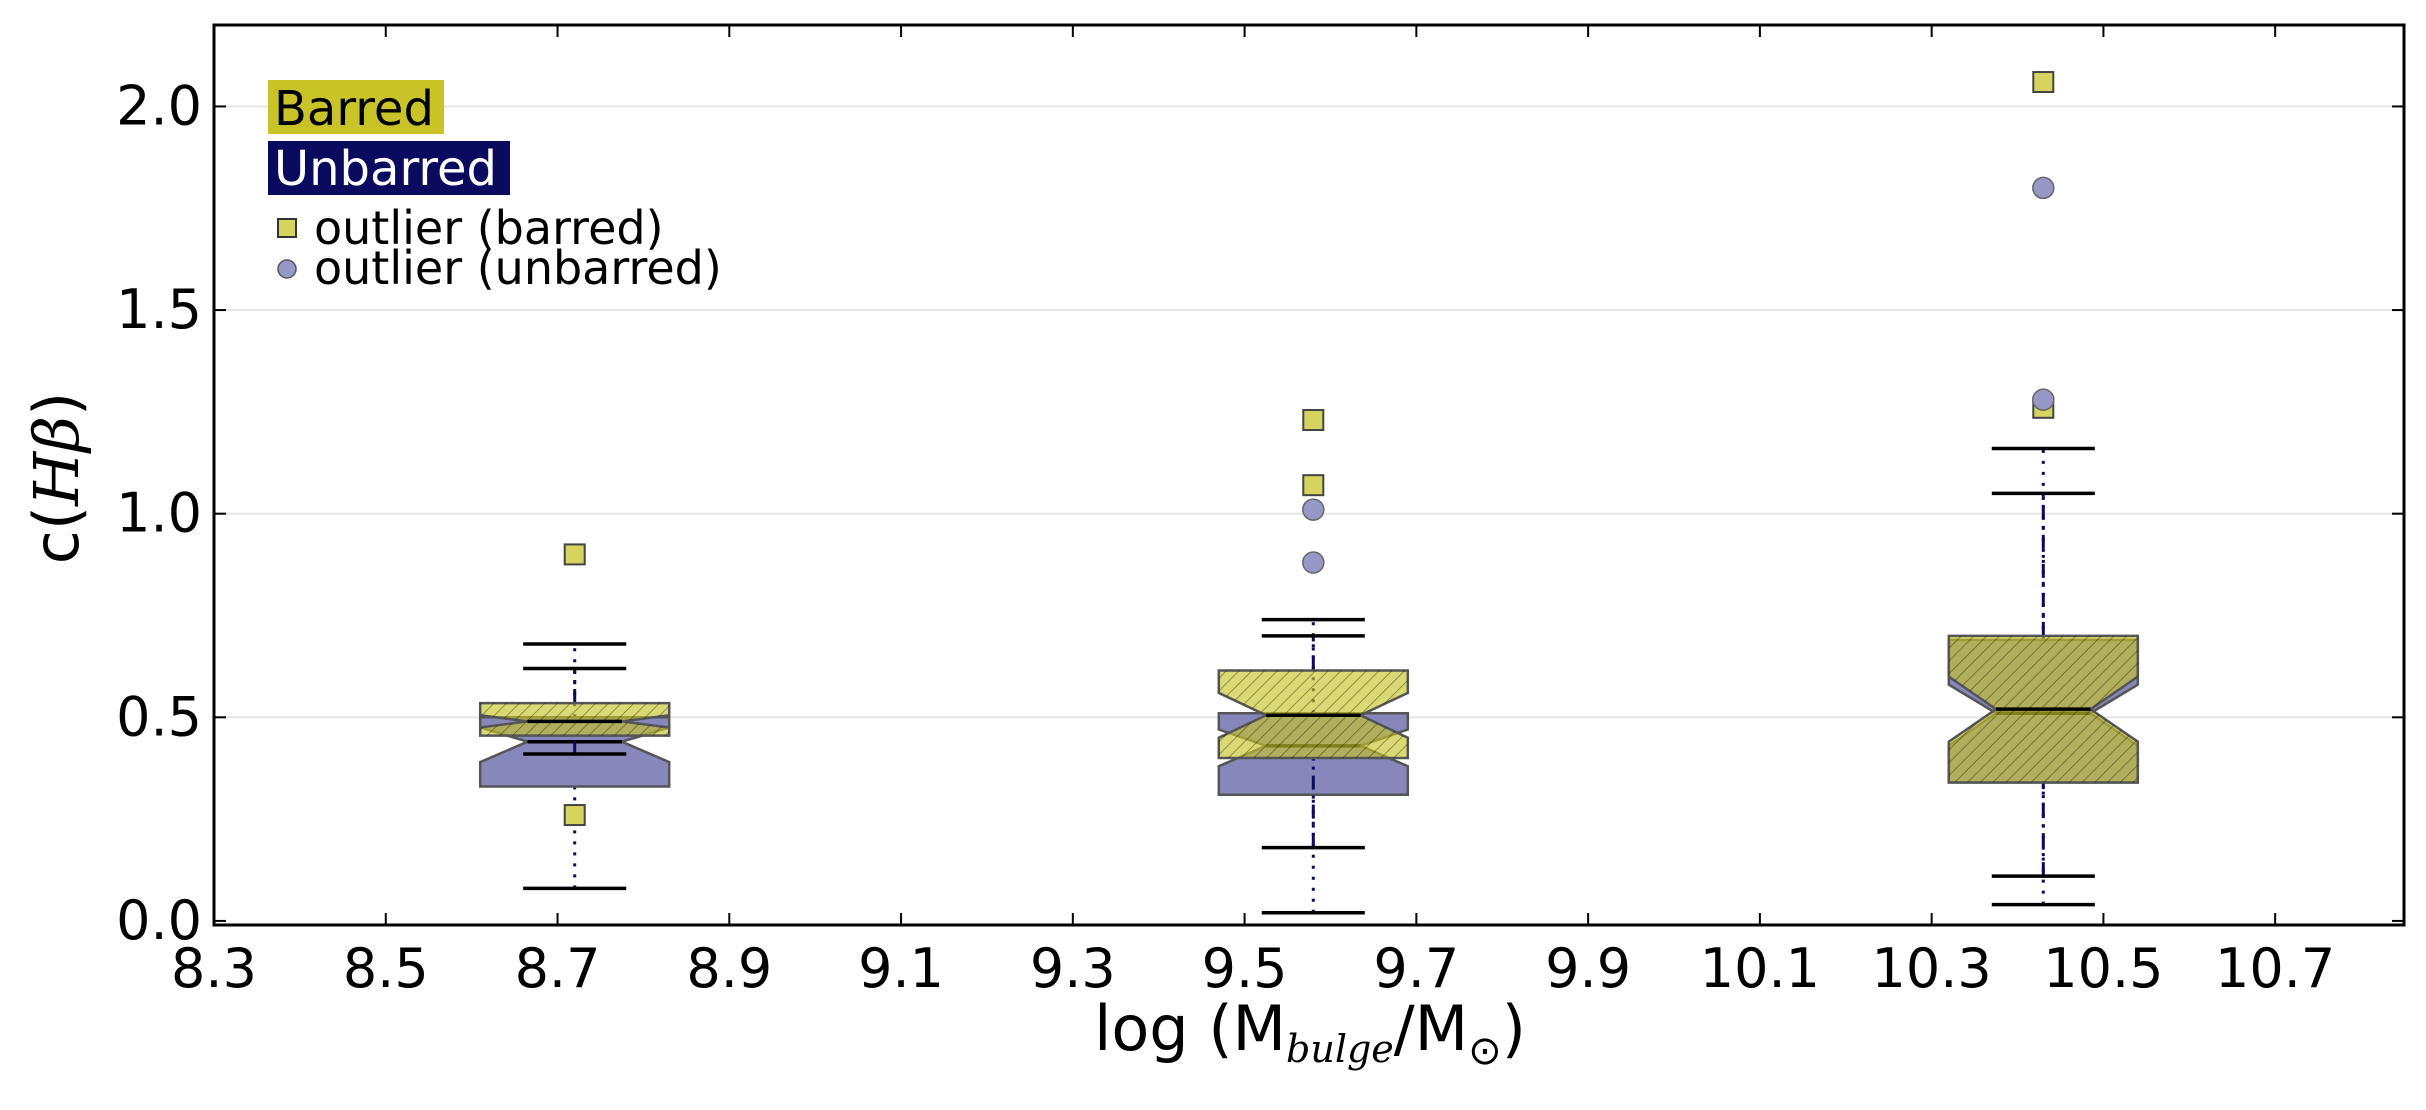 The height and width of the screenshot is (1110, 2426). What do you see at coordinates (1073, 968) in the screenshot?
I see `x-tick-label: 9.3` at bounding box center [1073, 968].